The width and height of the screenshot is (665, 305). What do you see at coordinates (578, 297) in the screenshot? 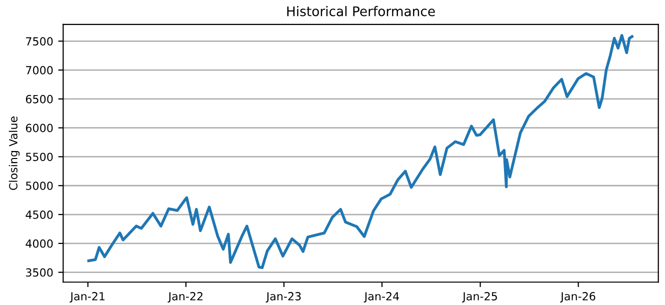
I see `x-tick-label: Jan-26` at bounding box center [578, 297].